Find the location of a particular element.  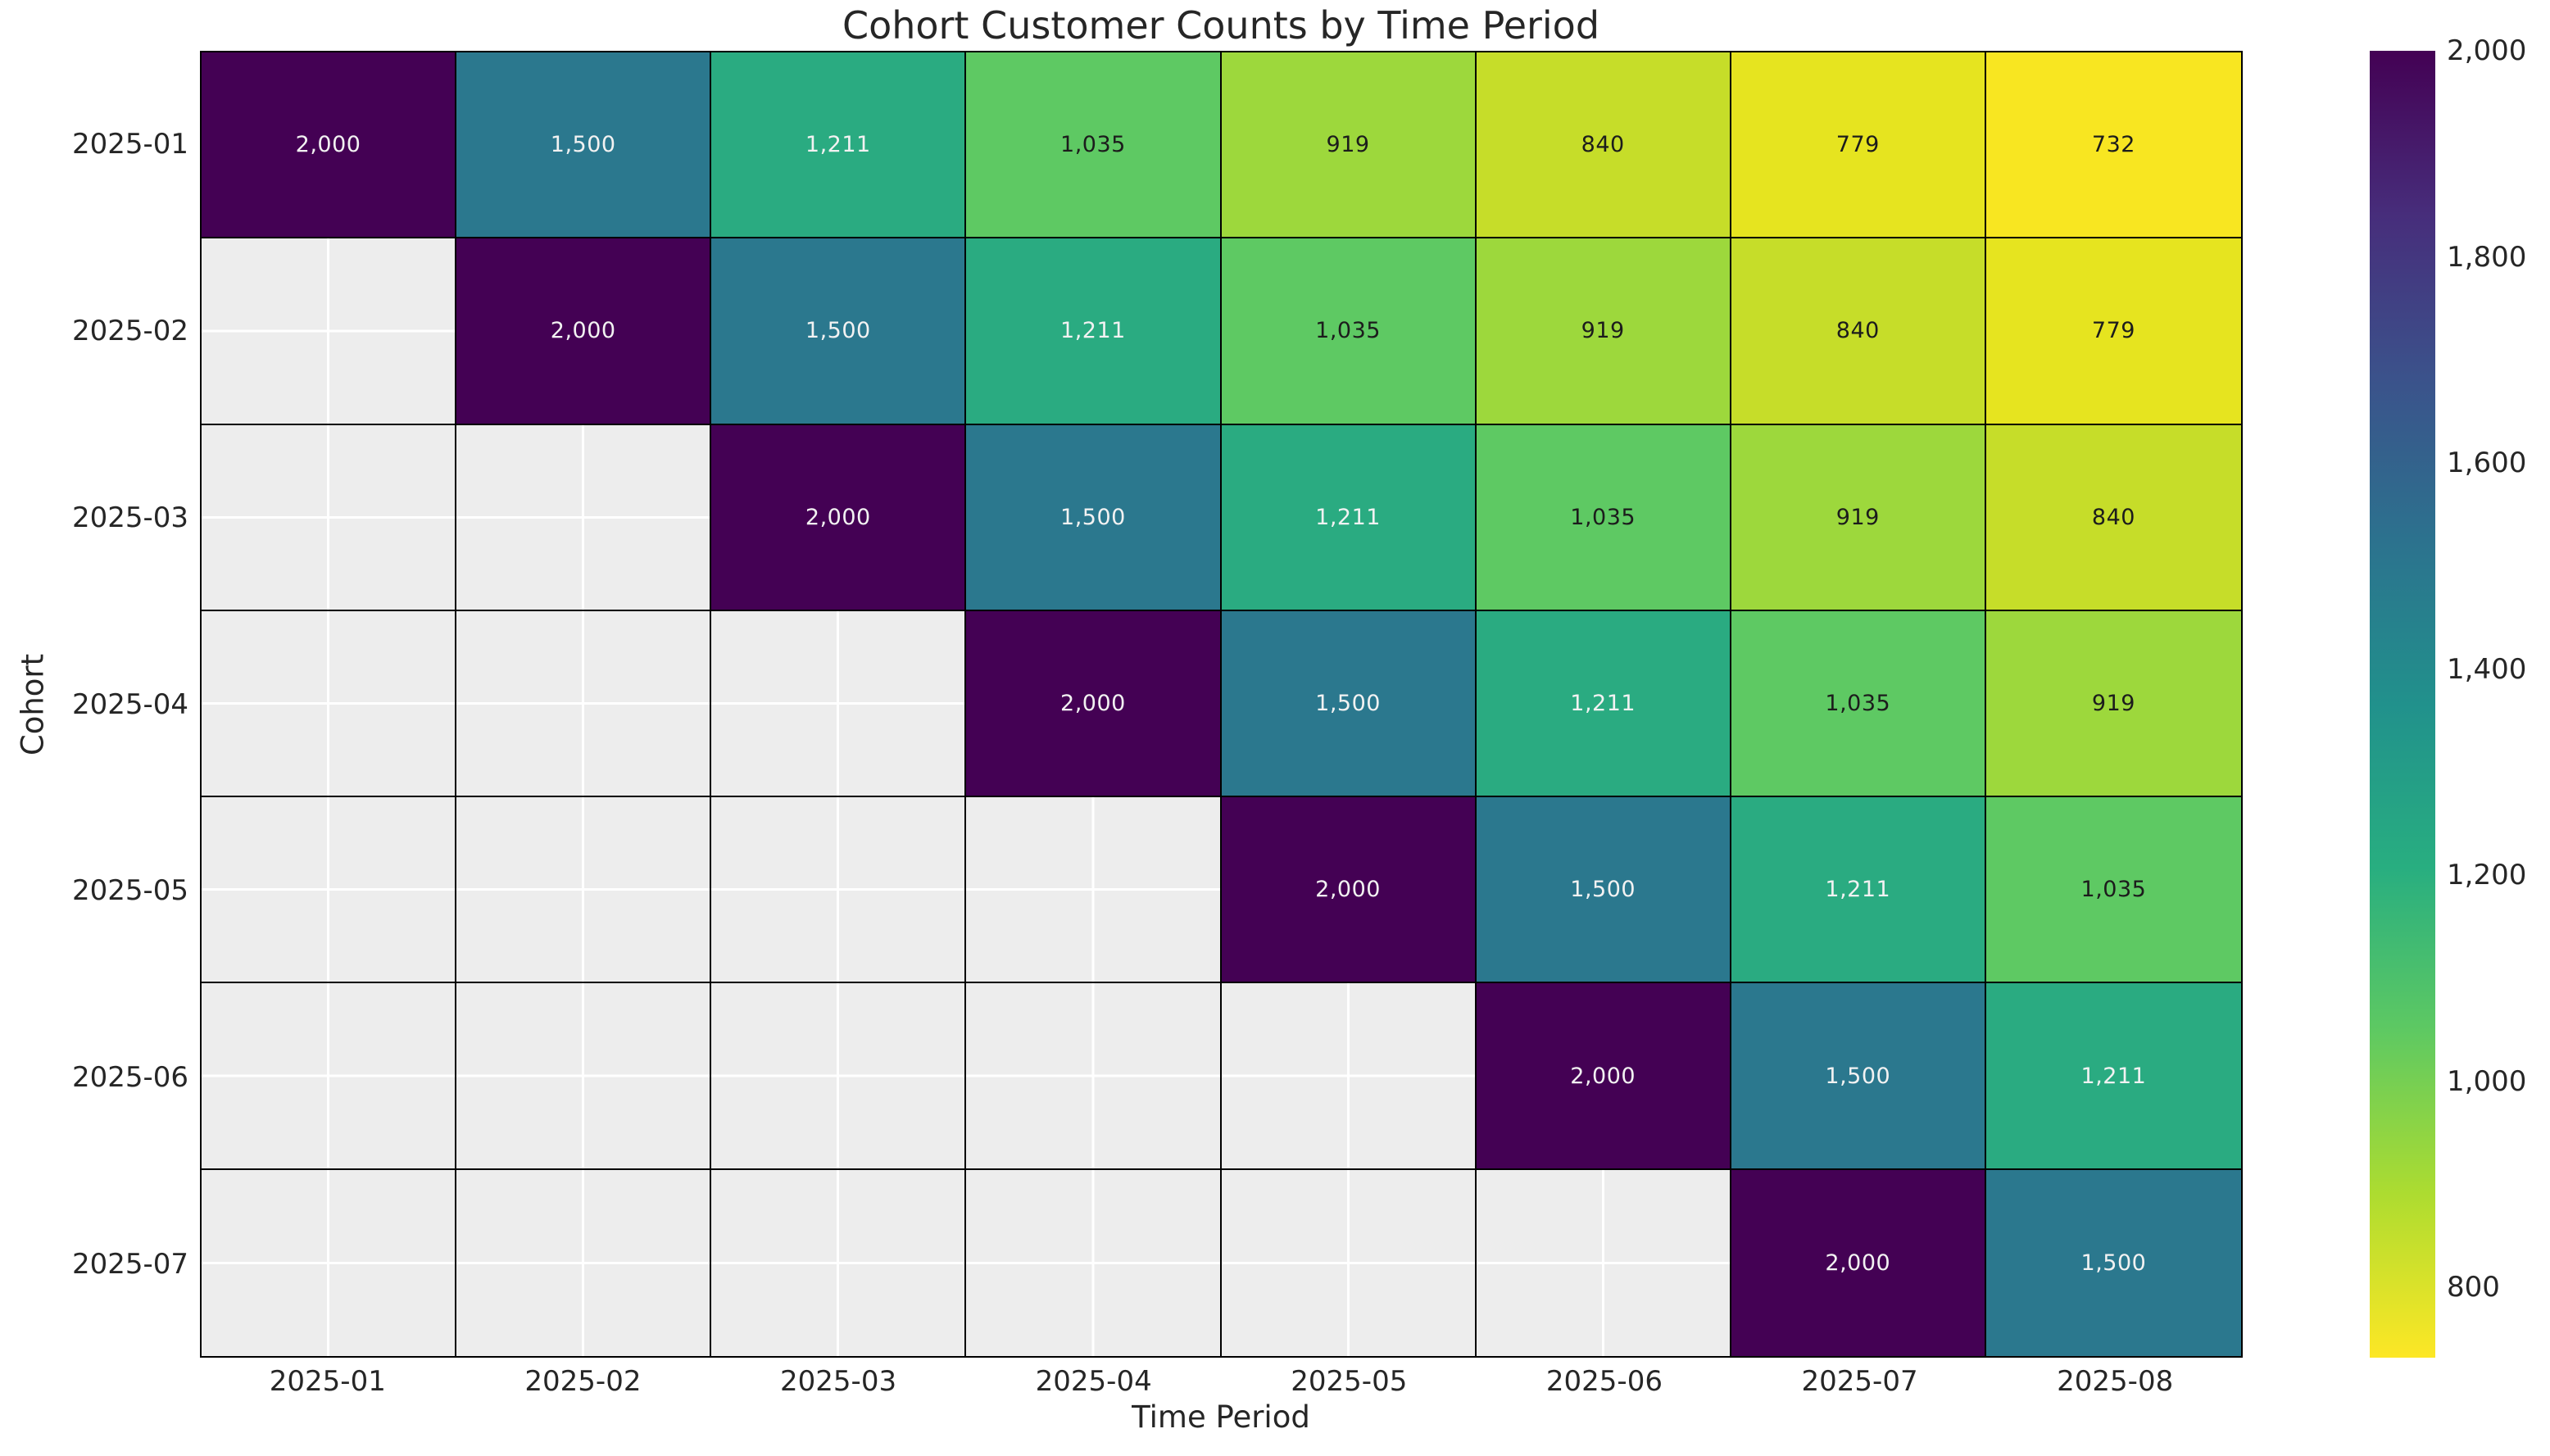

heatmap-cell: 779 is located at coordinates (1858, 145).